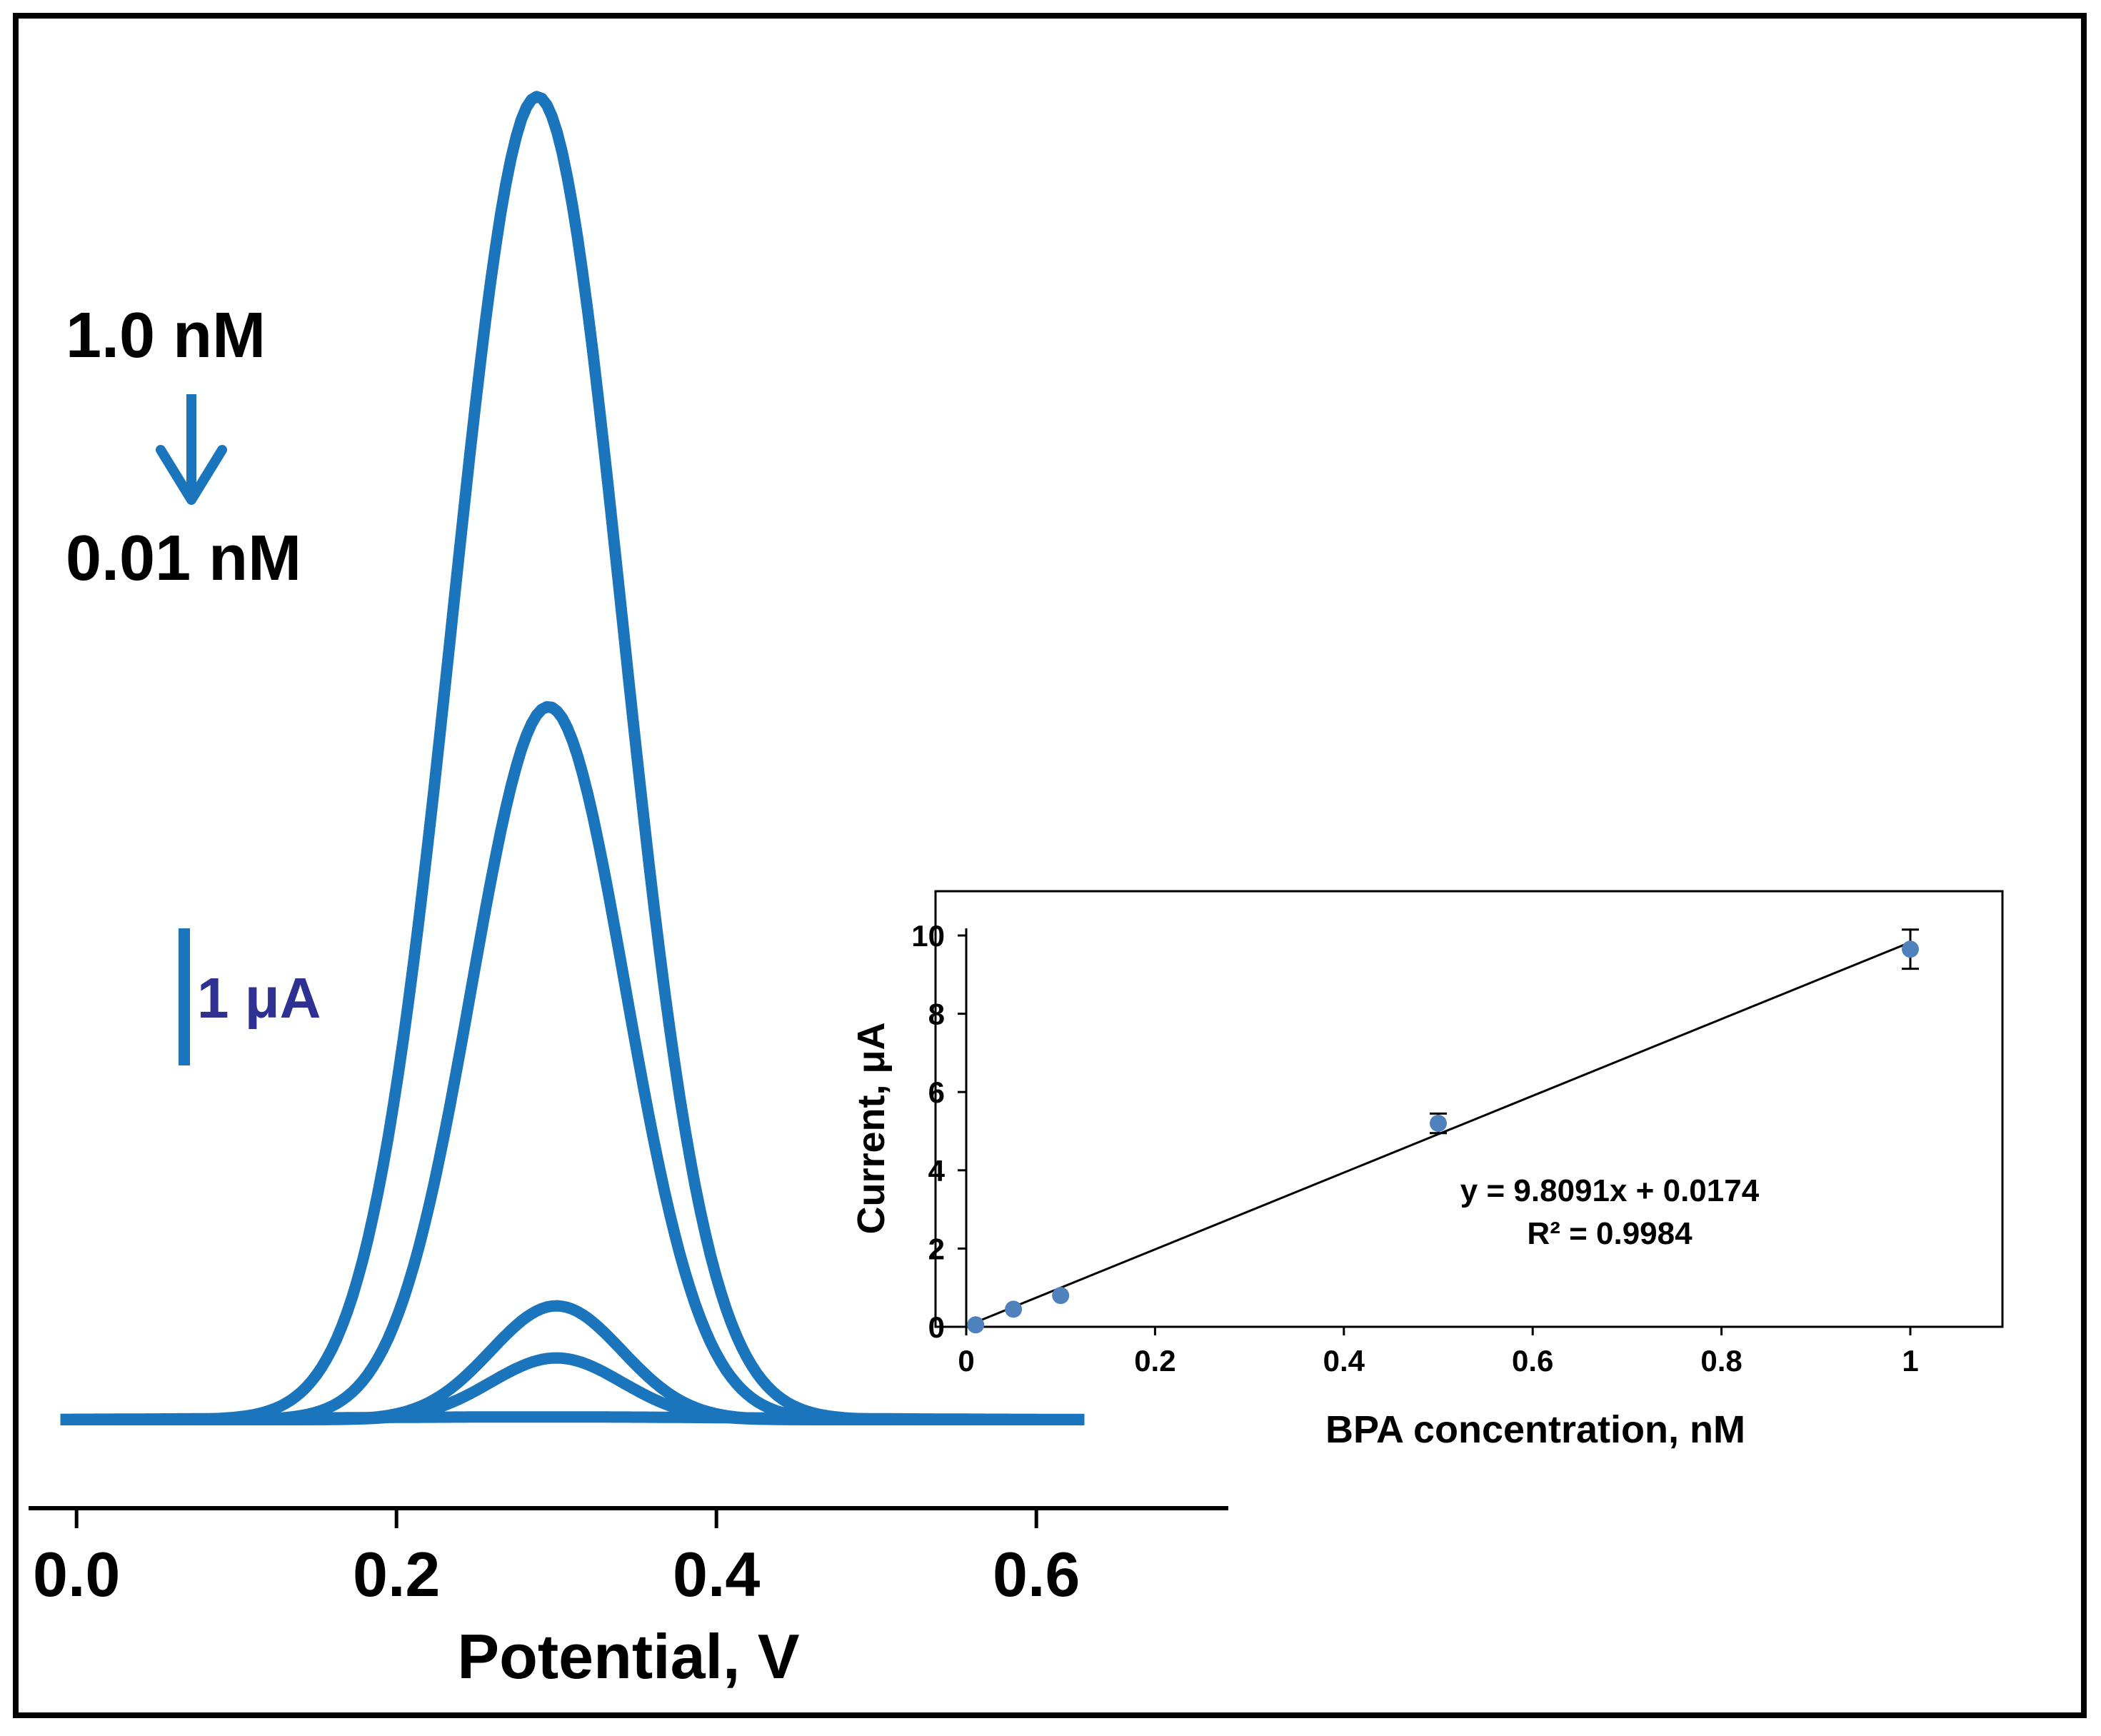  I want to click on inset-x-tick-label-2: 0.4, so click(1344, 1361).